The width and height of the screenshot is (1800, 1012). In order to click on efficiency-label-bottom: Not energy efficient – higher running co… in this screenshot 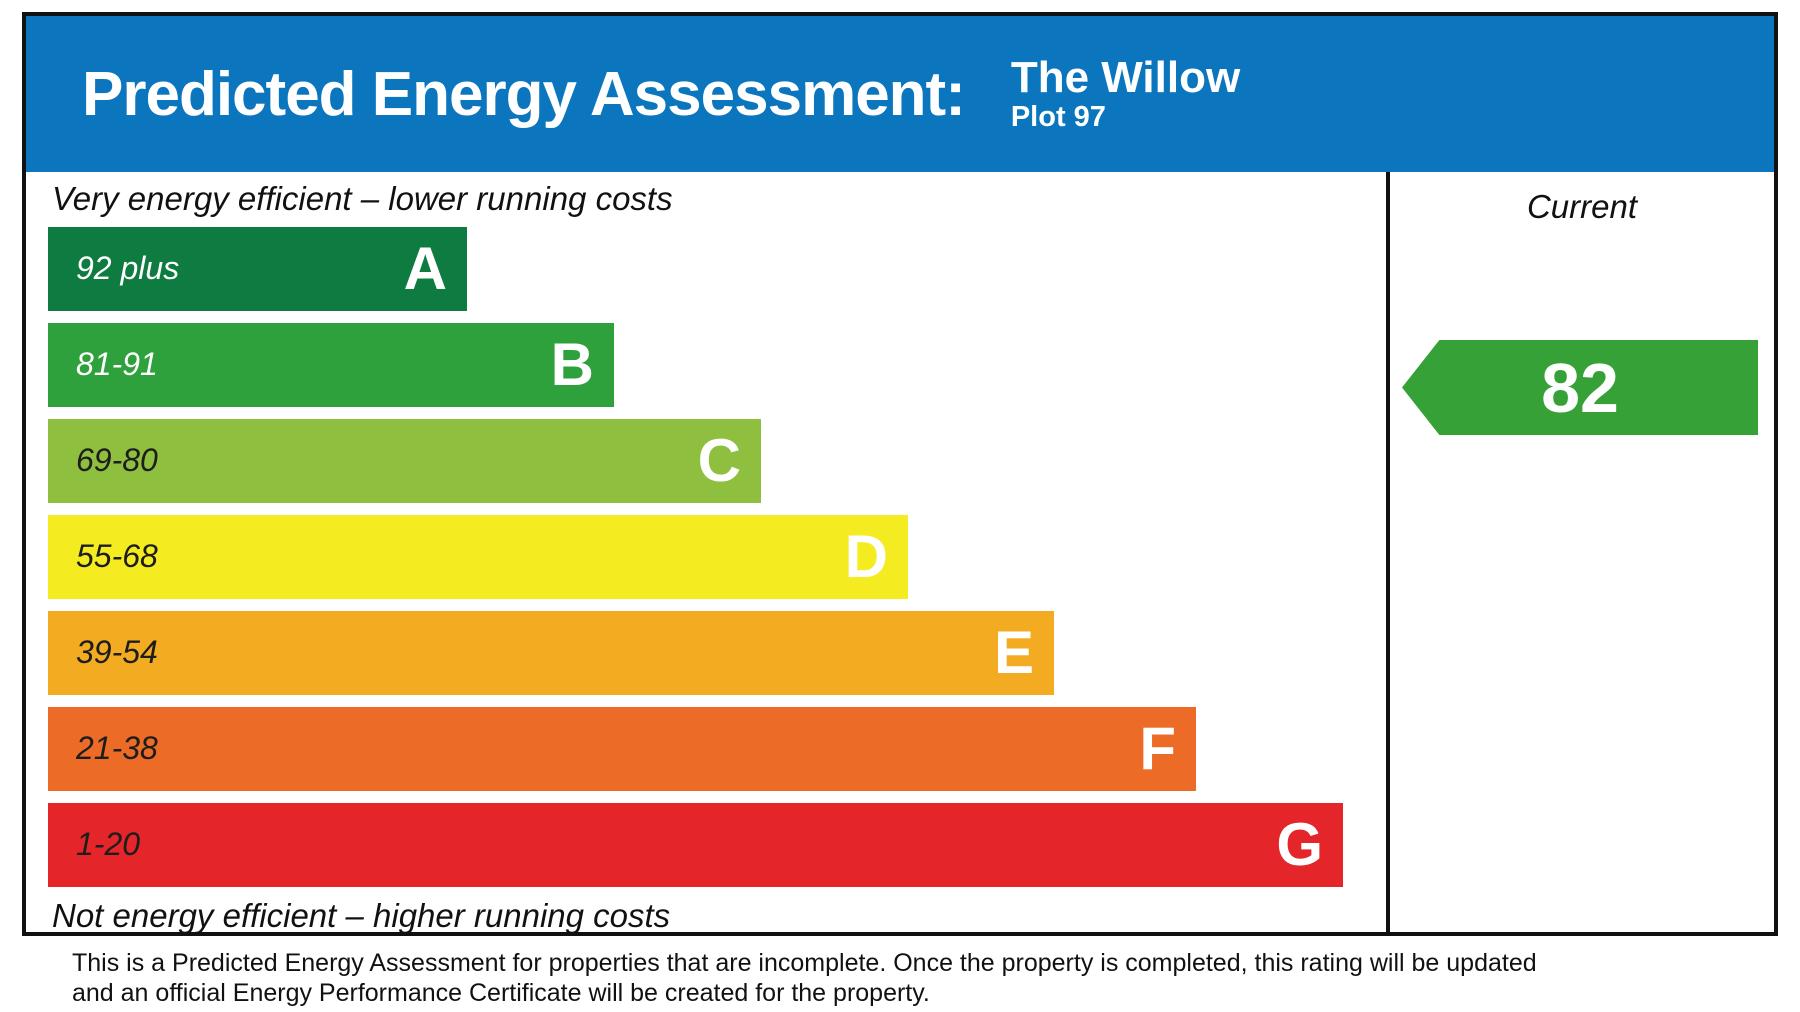, I will do `click(361, 914)`.